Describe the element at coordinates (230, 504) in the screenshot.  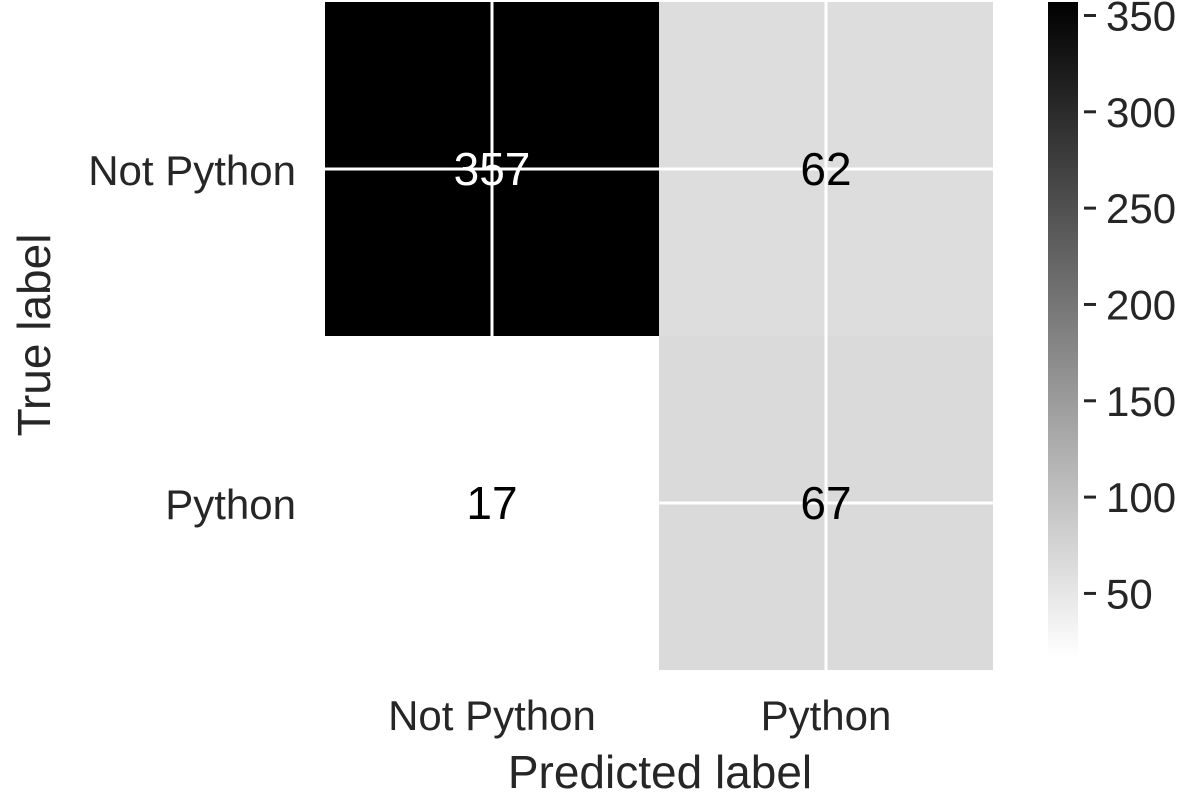
I see `y-tick-label-1: Python` at that location.